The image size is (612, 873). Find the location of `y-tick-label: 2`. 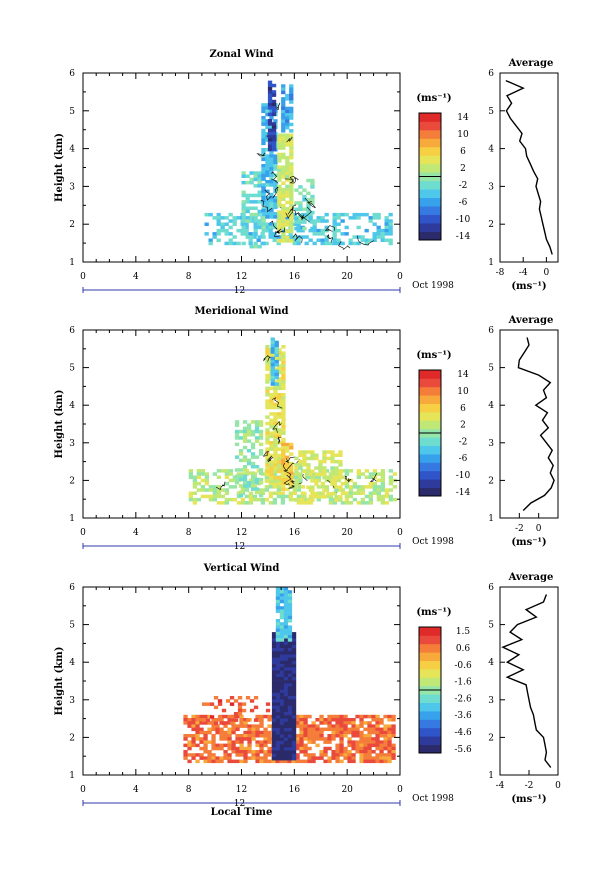

y-tick-label: 2 is located at coordinates (72, 225).